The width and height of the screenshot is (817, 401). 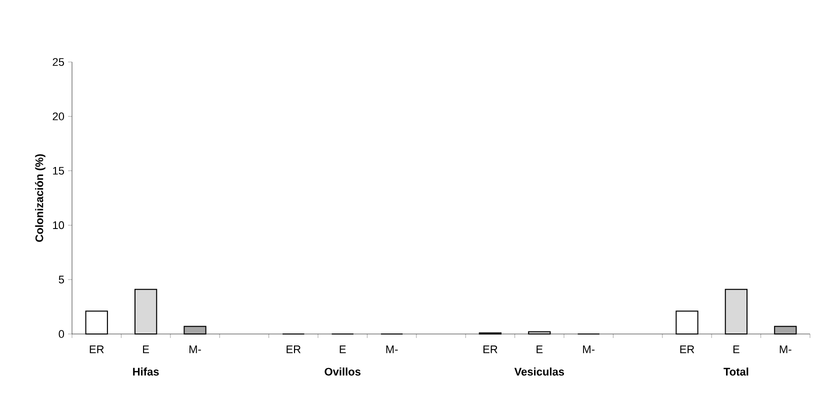 What do you see at coordinates (146, 372) in the screenshot?
I see `text: Hifas` at bounding box center [146, 372].